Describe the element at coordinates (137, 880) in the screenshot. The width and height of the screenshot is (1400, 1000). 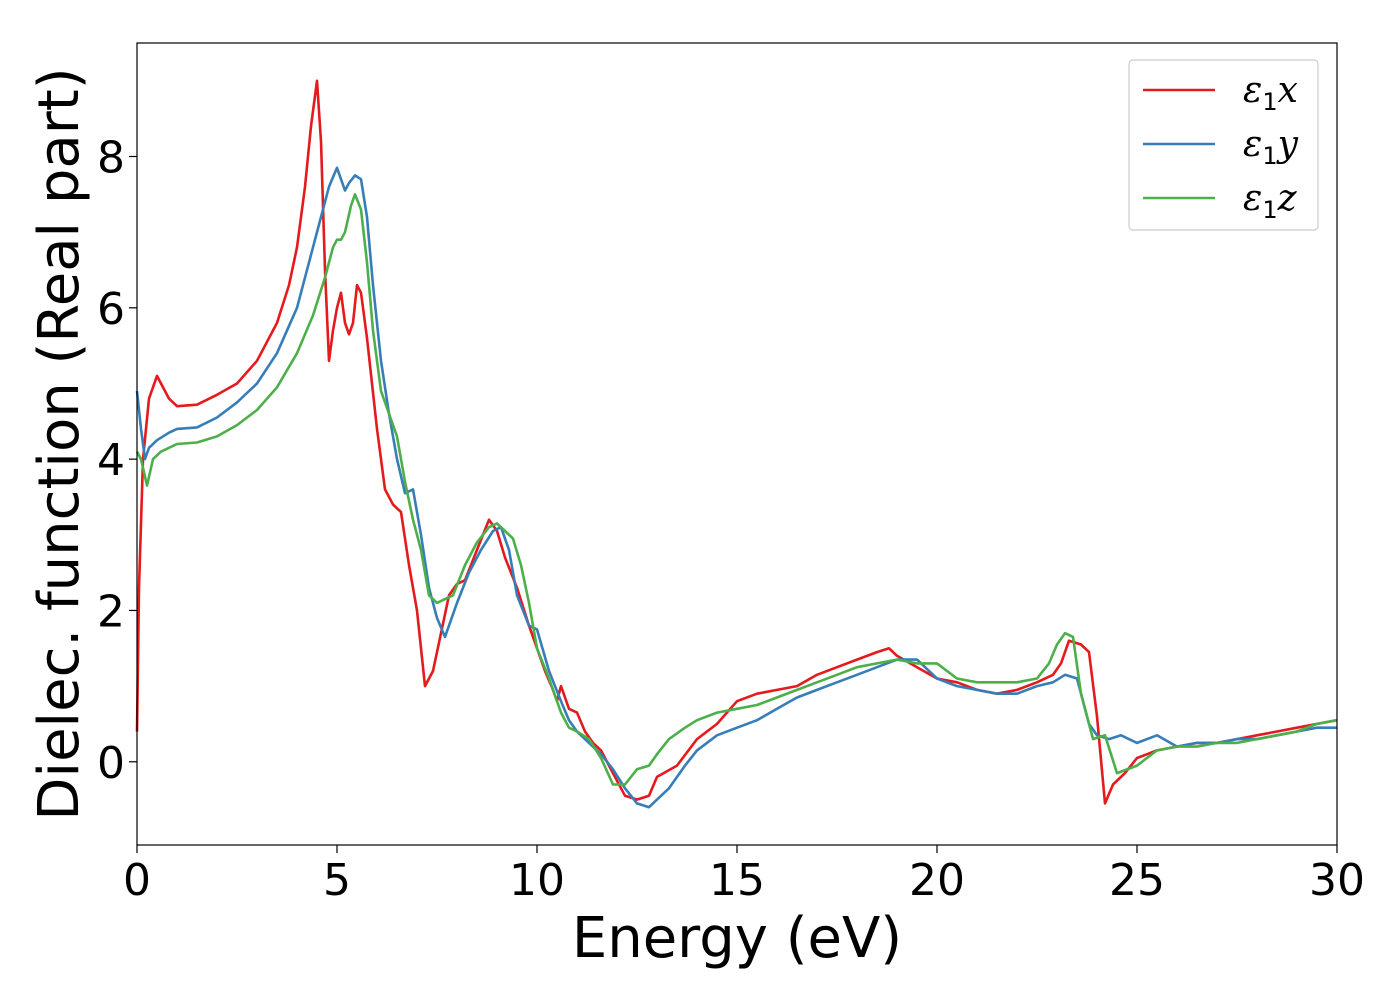
I see `x-tick-label: 0` at that location.